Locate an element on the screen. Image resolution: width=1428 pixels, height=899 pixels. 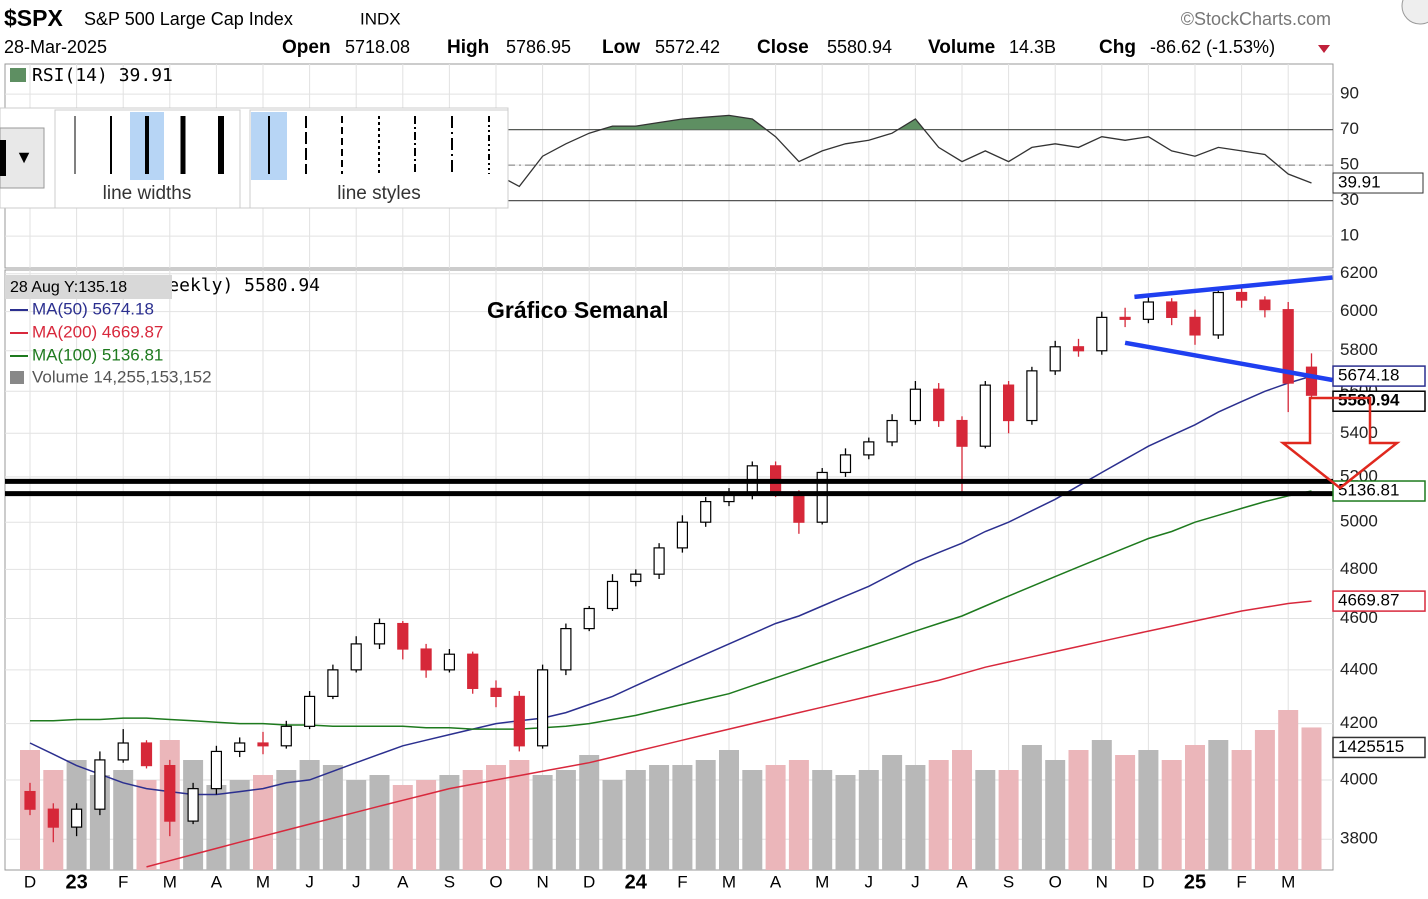
legend-label: MA(100) 5136.81 is located at coordinates (97, 354).